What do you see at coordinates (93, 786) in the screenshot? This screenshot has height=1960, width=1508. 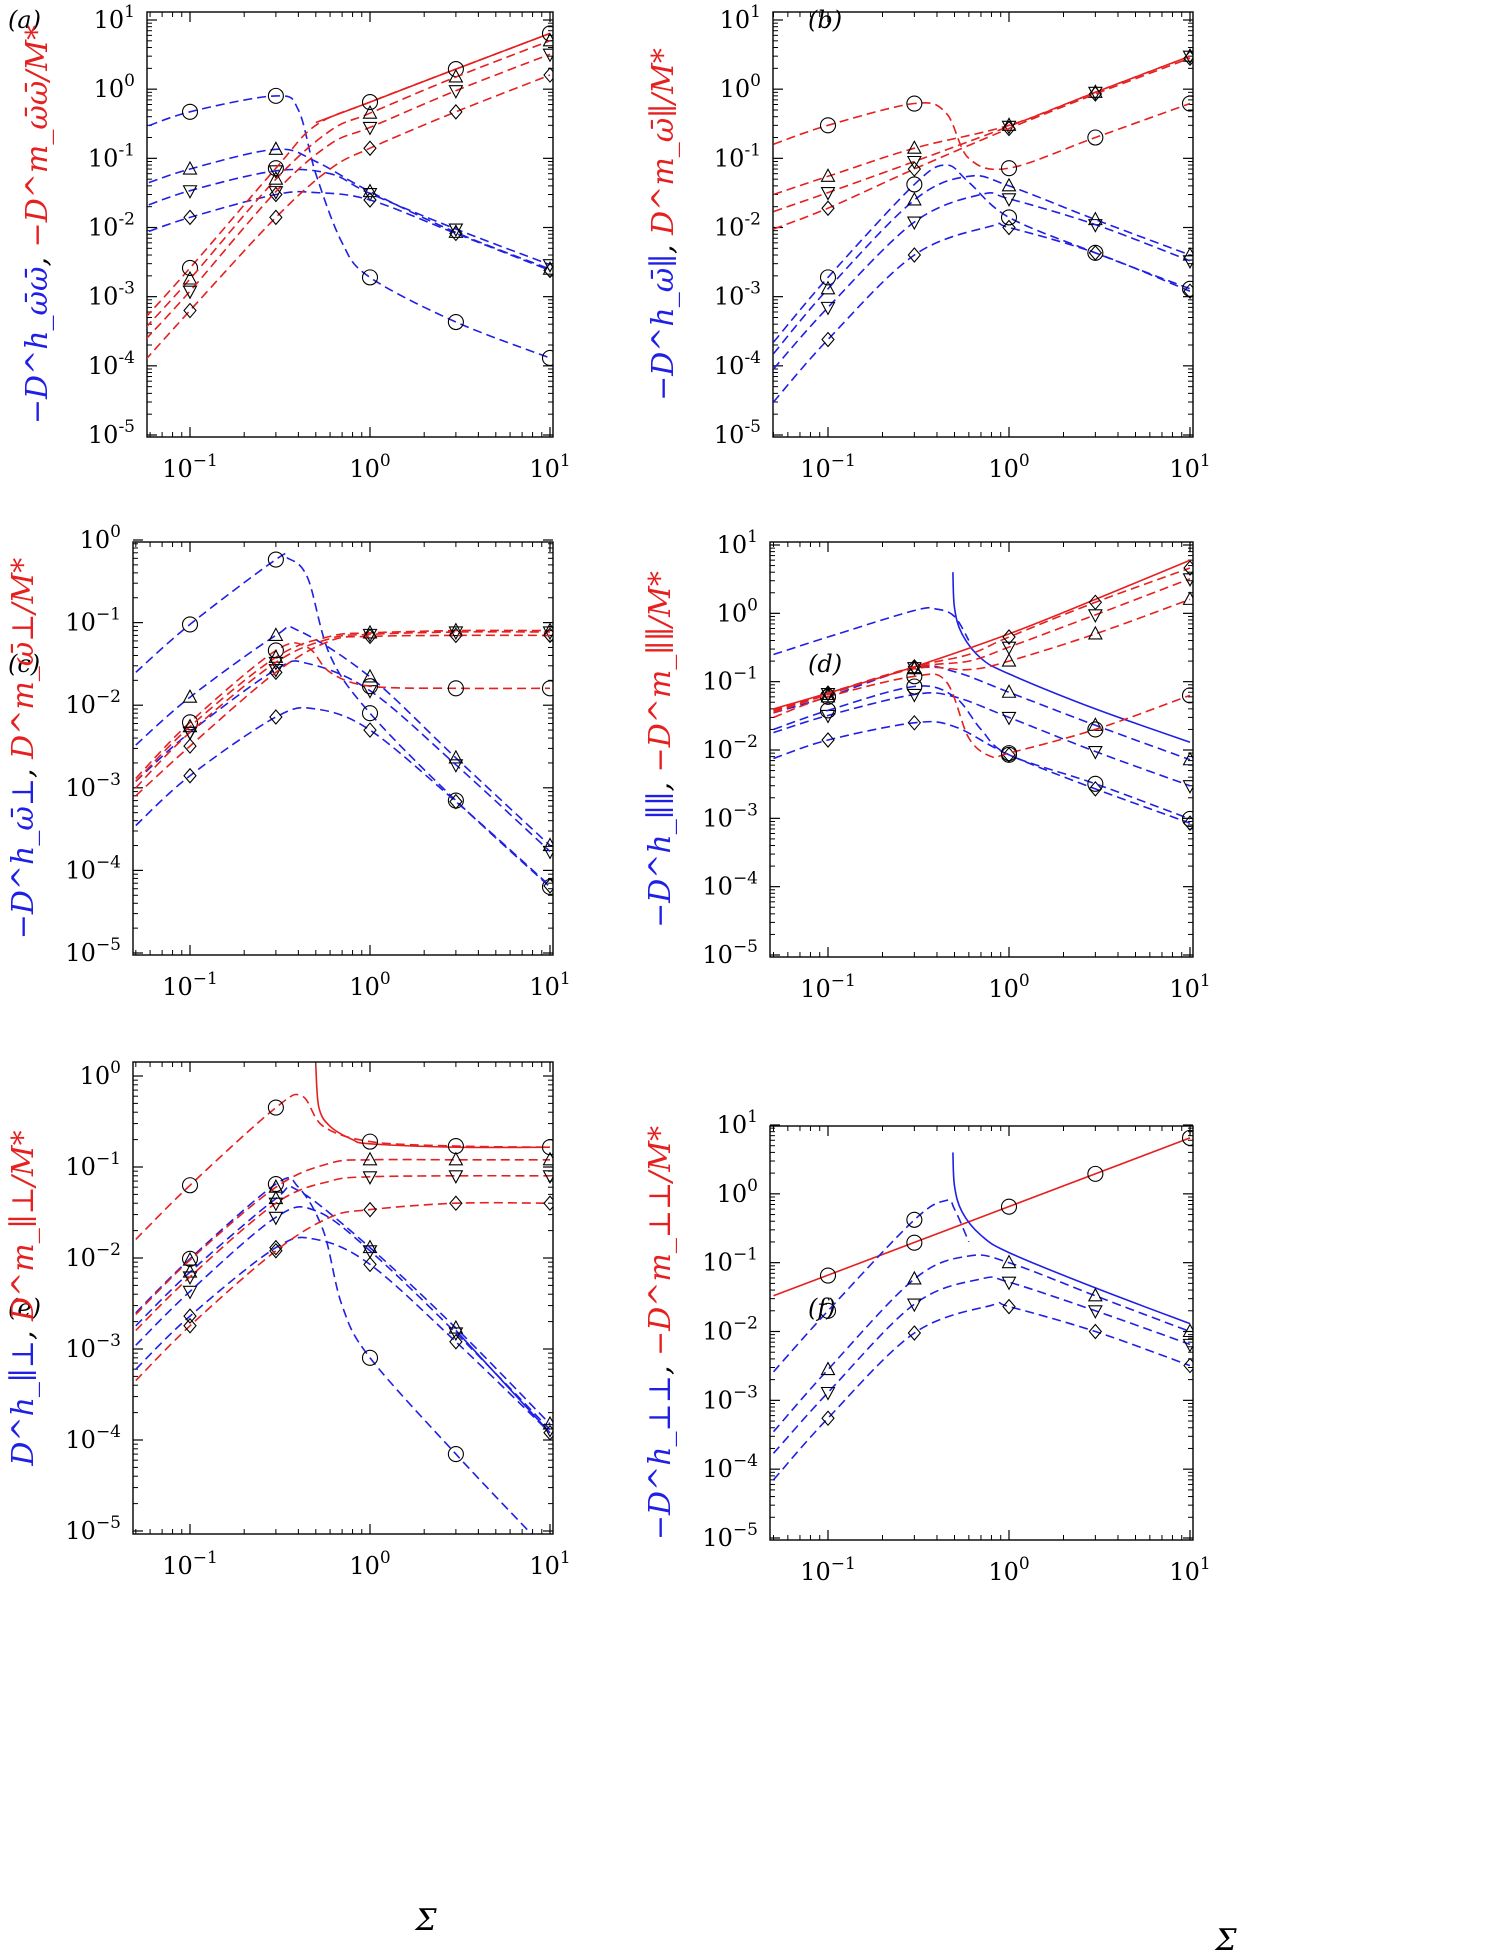 I see `y-tick-label: 10⁻³` at bounding box center [93, 786].